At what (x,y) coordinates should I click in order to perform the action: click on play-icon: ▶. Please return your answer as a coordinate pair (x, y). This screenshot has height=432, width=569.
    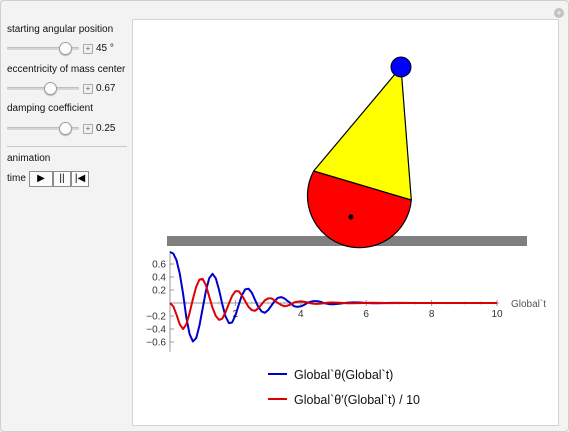
    Looking at the image, I should click on (41, 178).